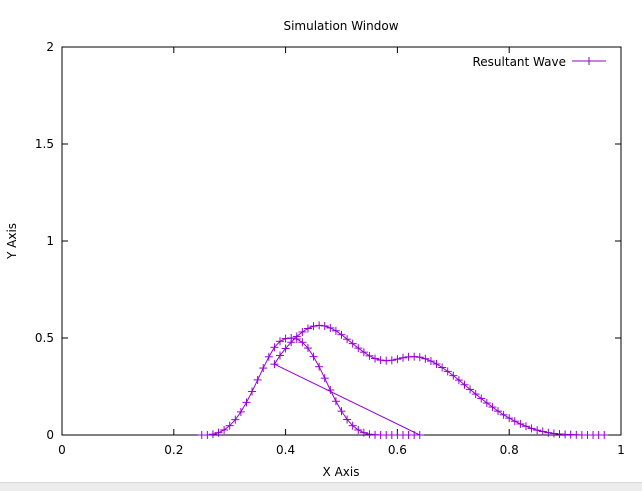  I want to click on x-tick-label: 0, so click(62, 450).